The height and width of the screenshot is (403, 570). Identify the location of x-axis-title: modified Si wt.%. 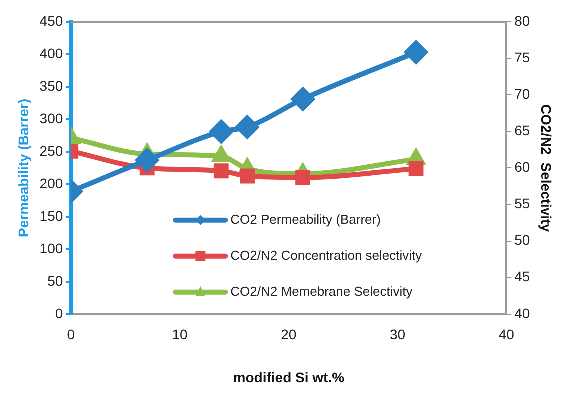
(289, 377).